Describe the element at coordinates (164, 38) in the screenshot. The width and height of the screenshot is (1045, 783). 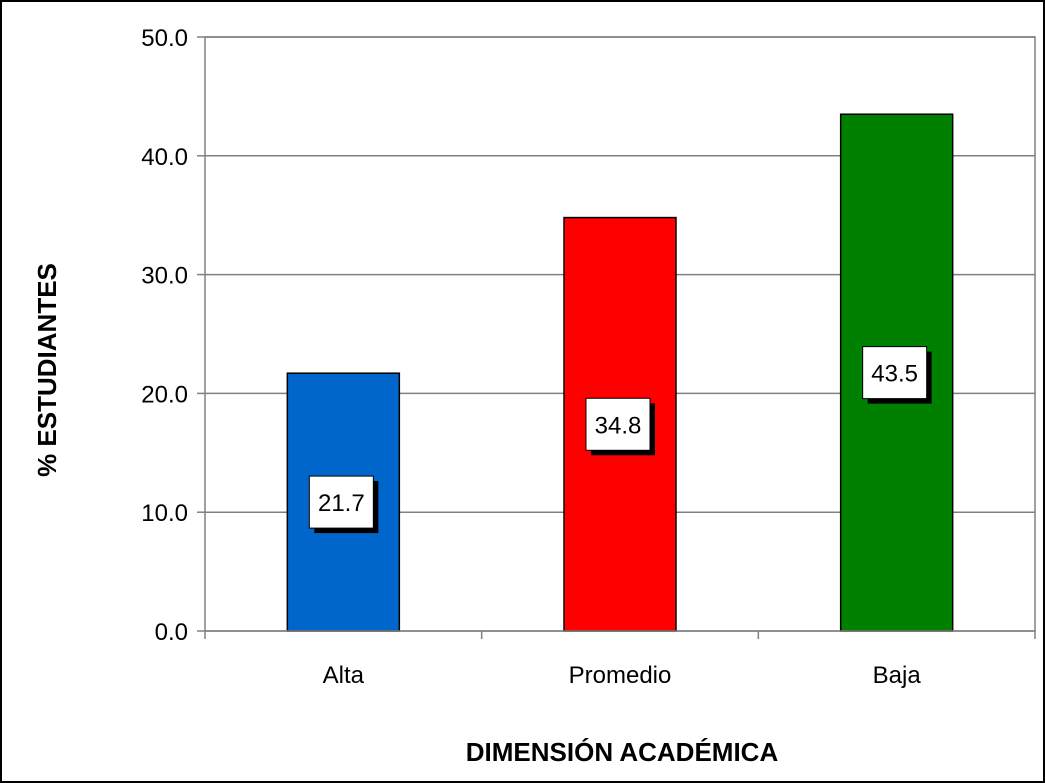
I see `y-tick-label: 50.0` at that location.